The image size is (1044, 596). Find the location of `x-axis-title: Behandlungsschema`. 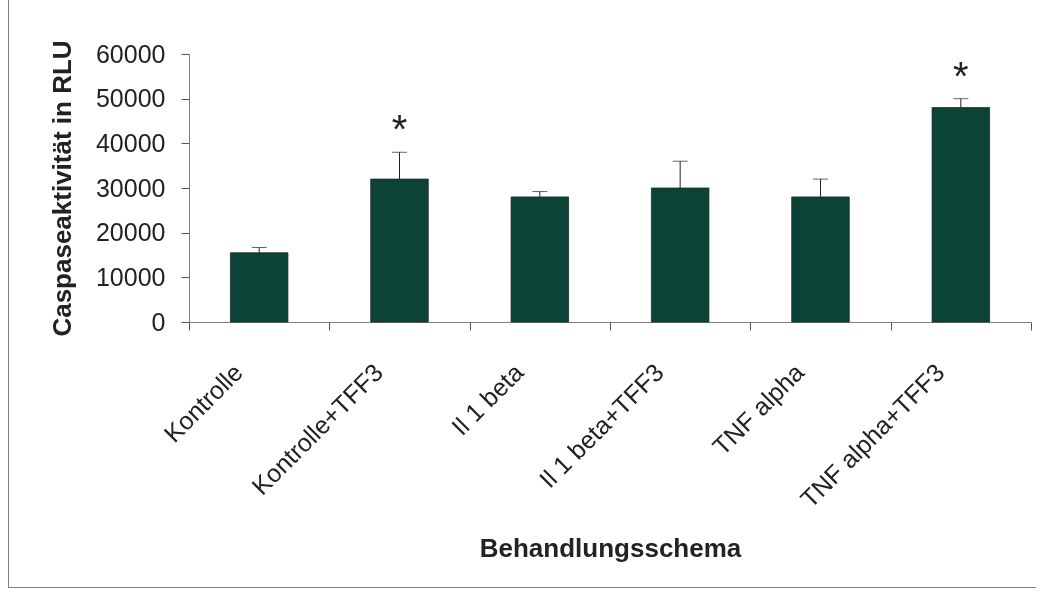

x-axis-title: Behandlungsschema is located at coordinates (610, 547).